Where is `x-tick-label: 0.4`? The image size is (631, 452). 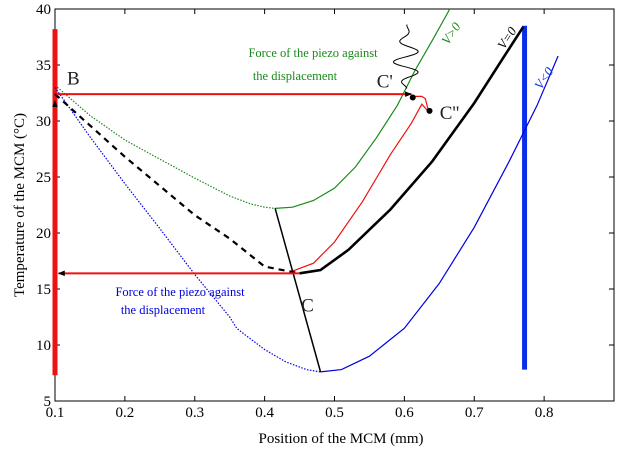 x-tick-label: 0.4 is located at coordinates (264, 413).